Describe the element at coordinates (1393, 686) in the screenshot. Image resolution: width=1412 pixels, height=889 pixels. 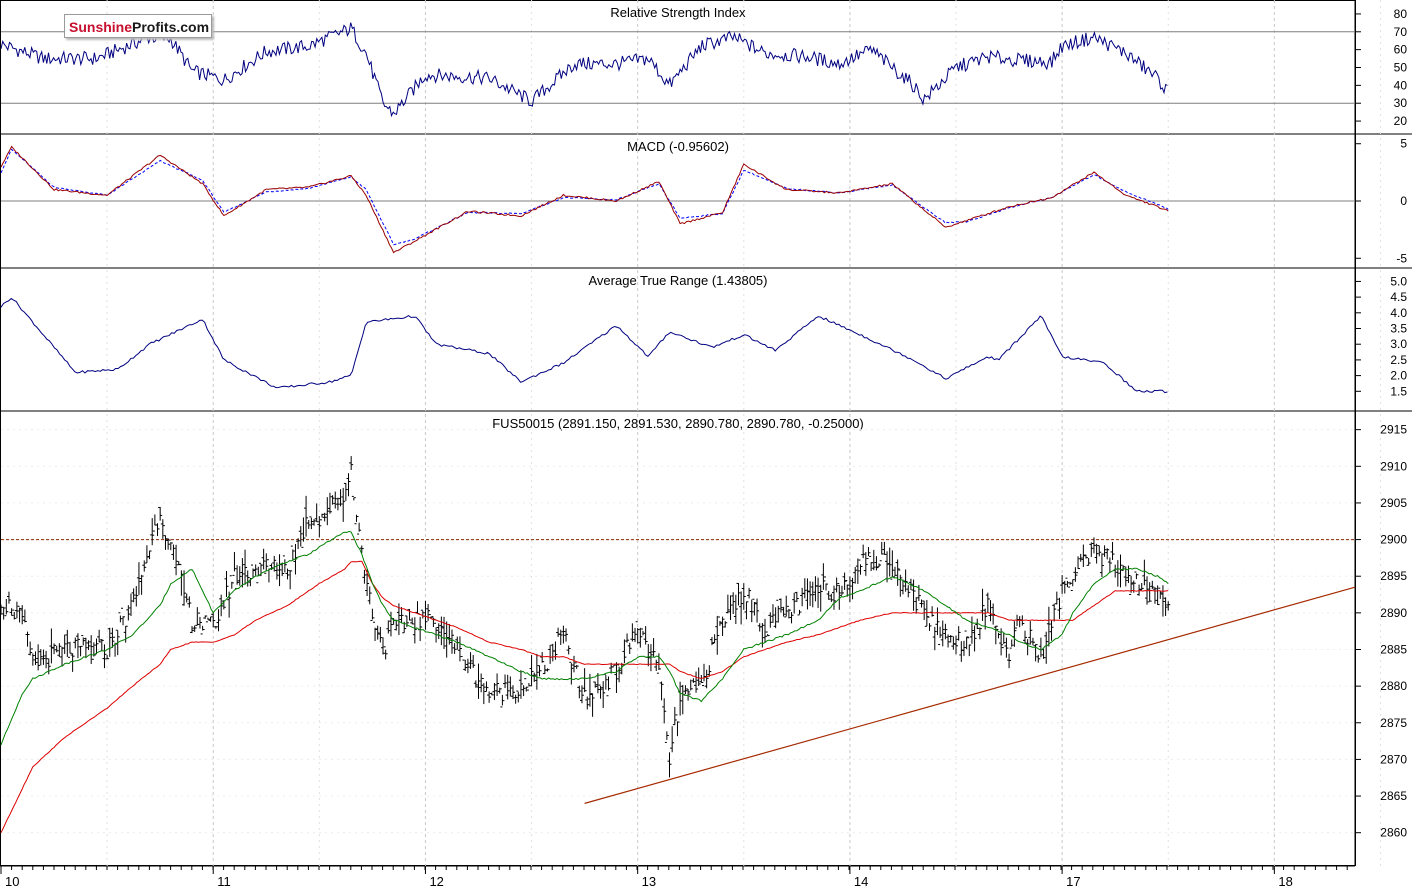
I see `y-tick-label: 2880` at that location.